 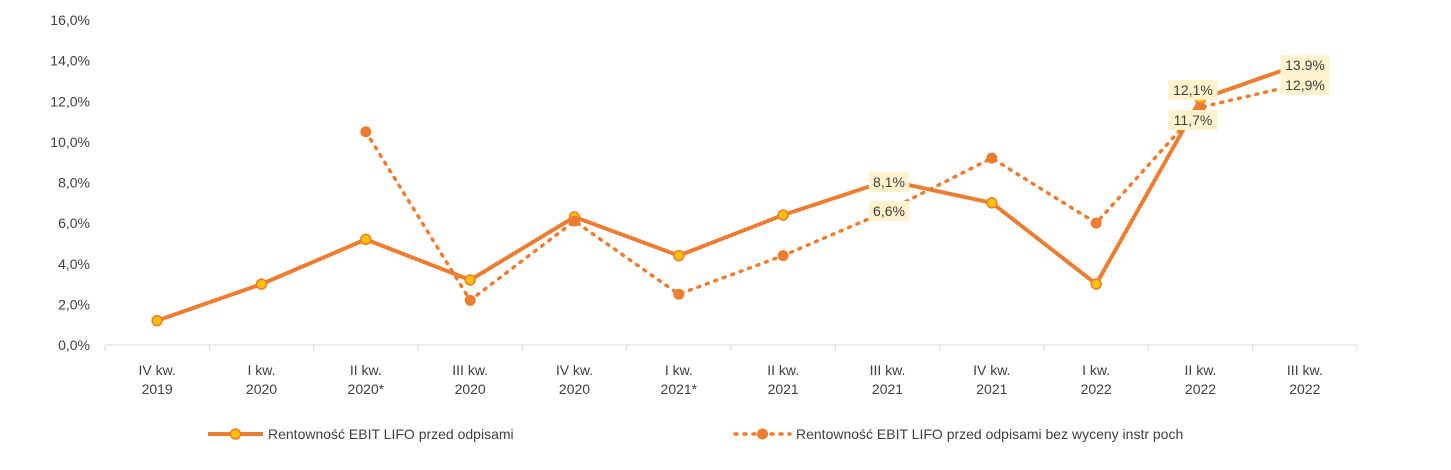 I want to click on x-tick-label: II kw. 2022, so click(x=1201, y=379).